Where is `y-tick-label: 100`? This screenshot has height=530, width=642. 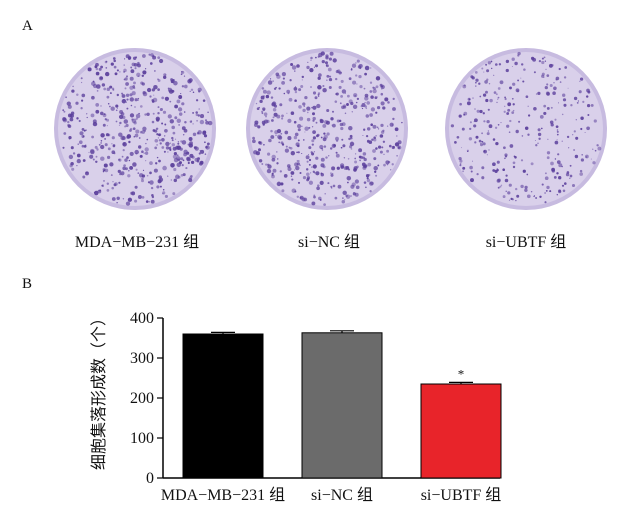
y-tick-label: 100 is located at coordinates (142, 438).